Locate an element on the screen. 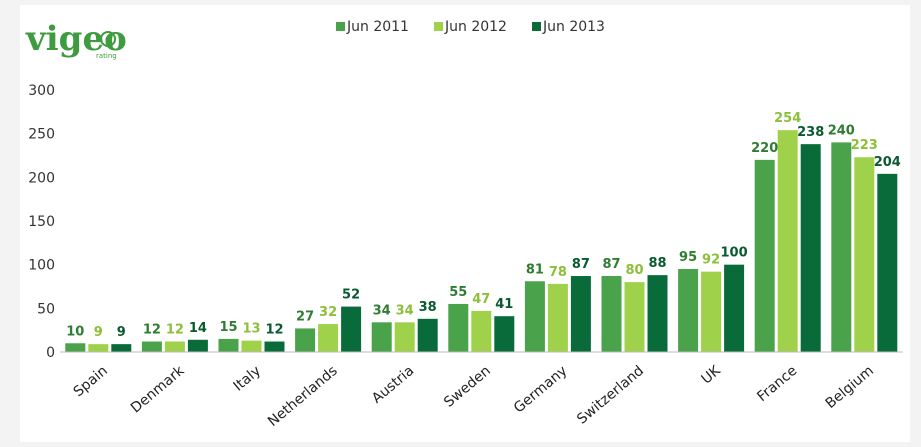 Image resolution: width=921 pixels, height=447 pixels. logo-ring-icon is located at coordinates (108, 39).